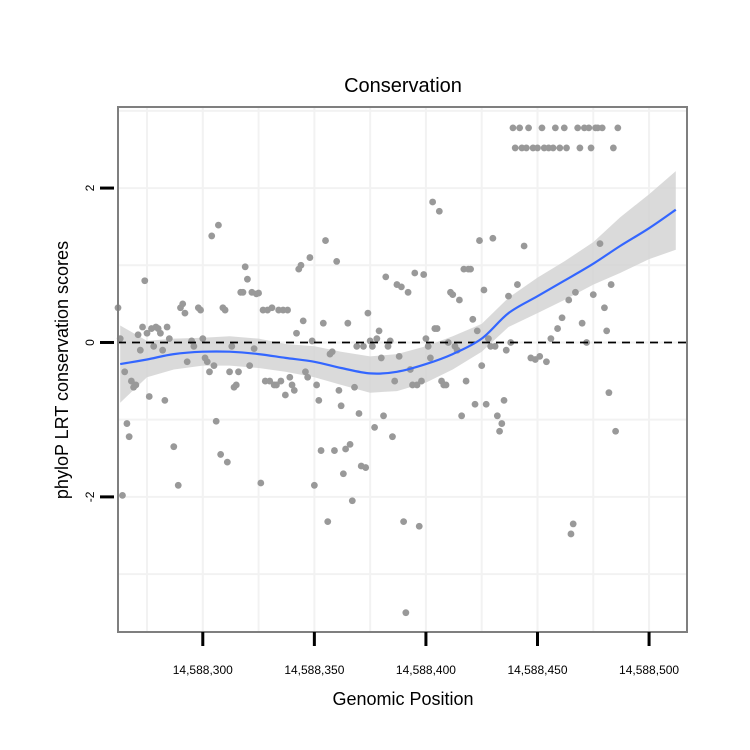 The width and height of the screenshot is (750, 750). What do you see at coordinates (90, 187) in the screenshot?
I see `y-tick-label: 2` at bounding box center [90, 187].